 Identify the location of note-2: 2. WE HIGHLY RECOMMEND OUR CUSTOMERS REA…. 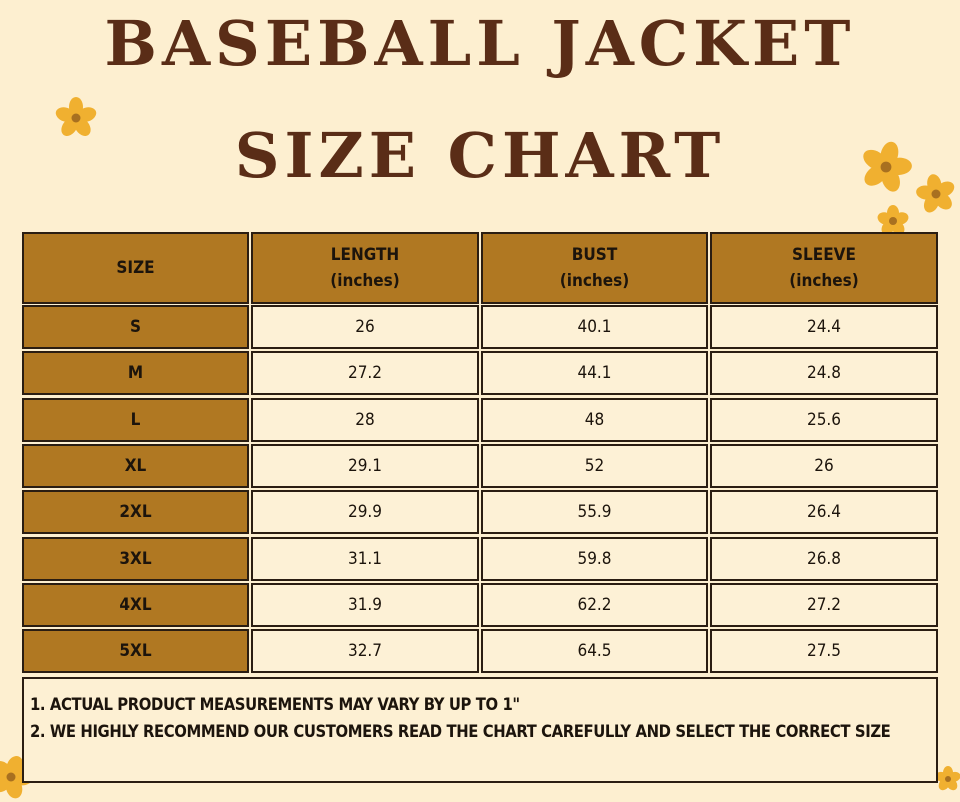
(460, 731).